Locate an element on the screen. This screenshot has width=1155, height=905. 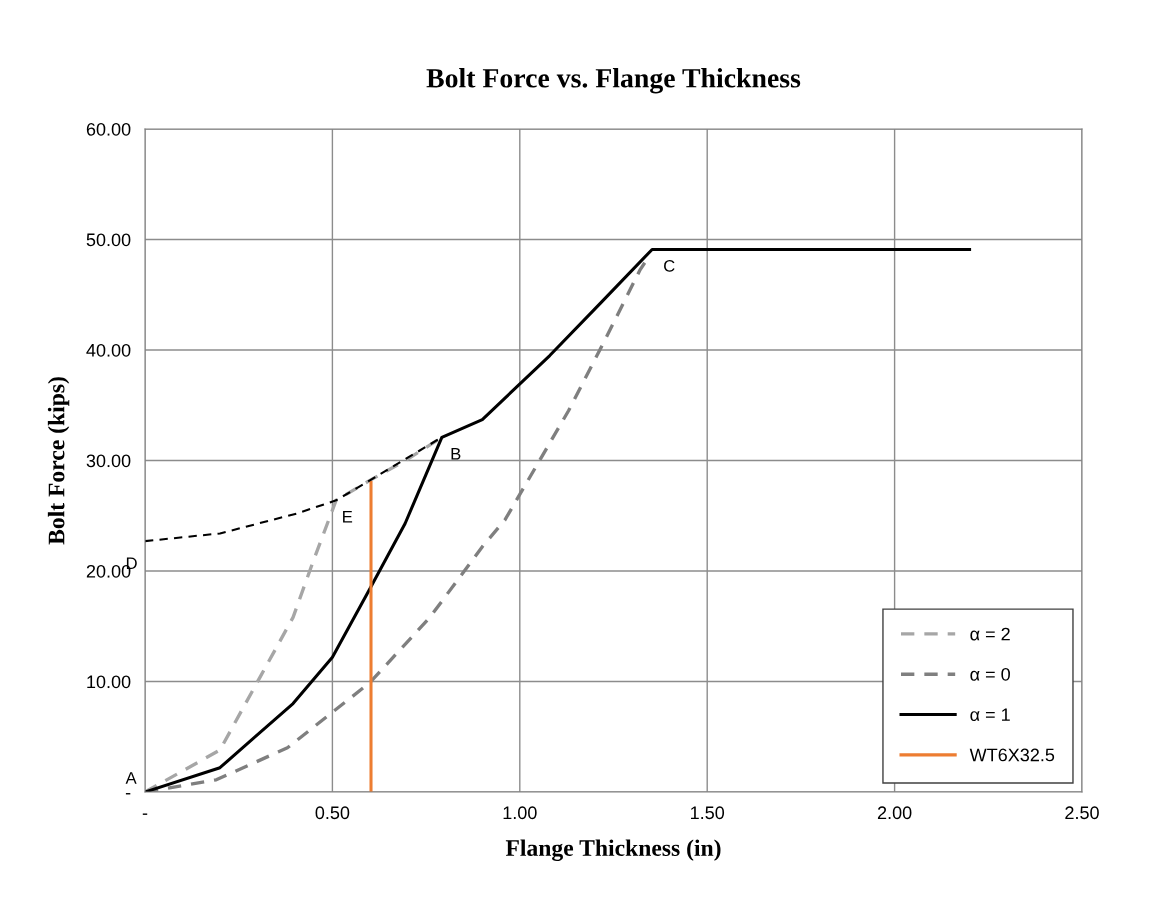
annotation: B is located at coordinates (456, 454).